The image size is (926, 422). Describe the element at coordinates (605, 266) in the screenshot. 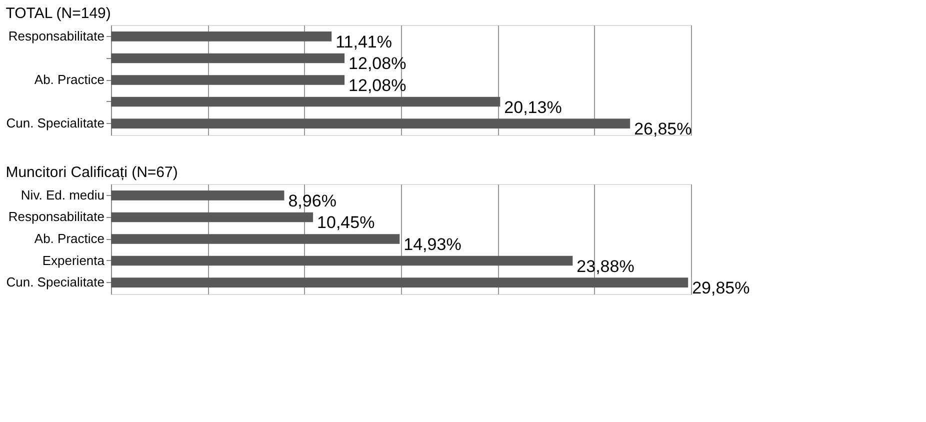

I see `data-label: 23,88%` at that location.